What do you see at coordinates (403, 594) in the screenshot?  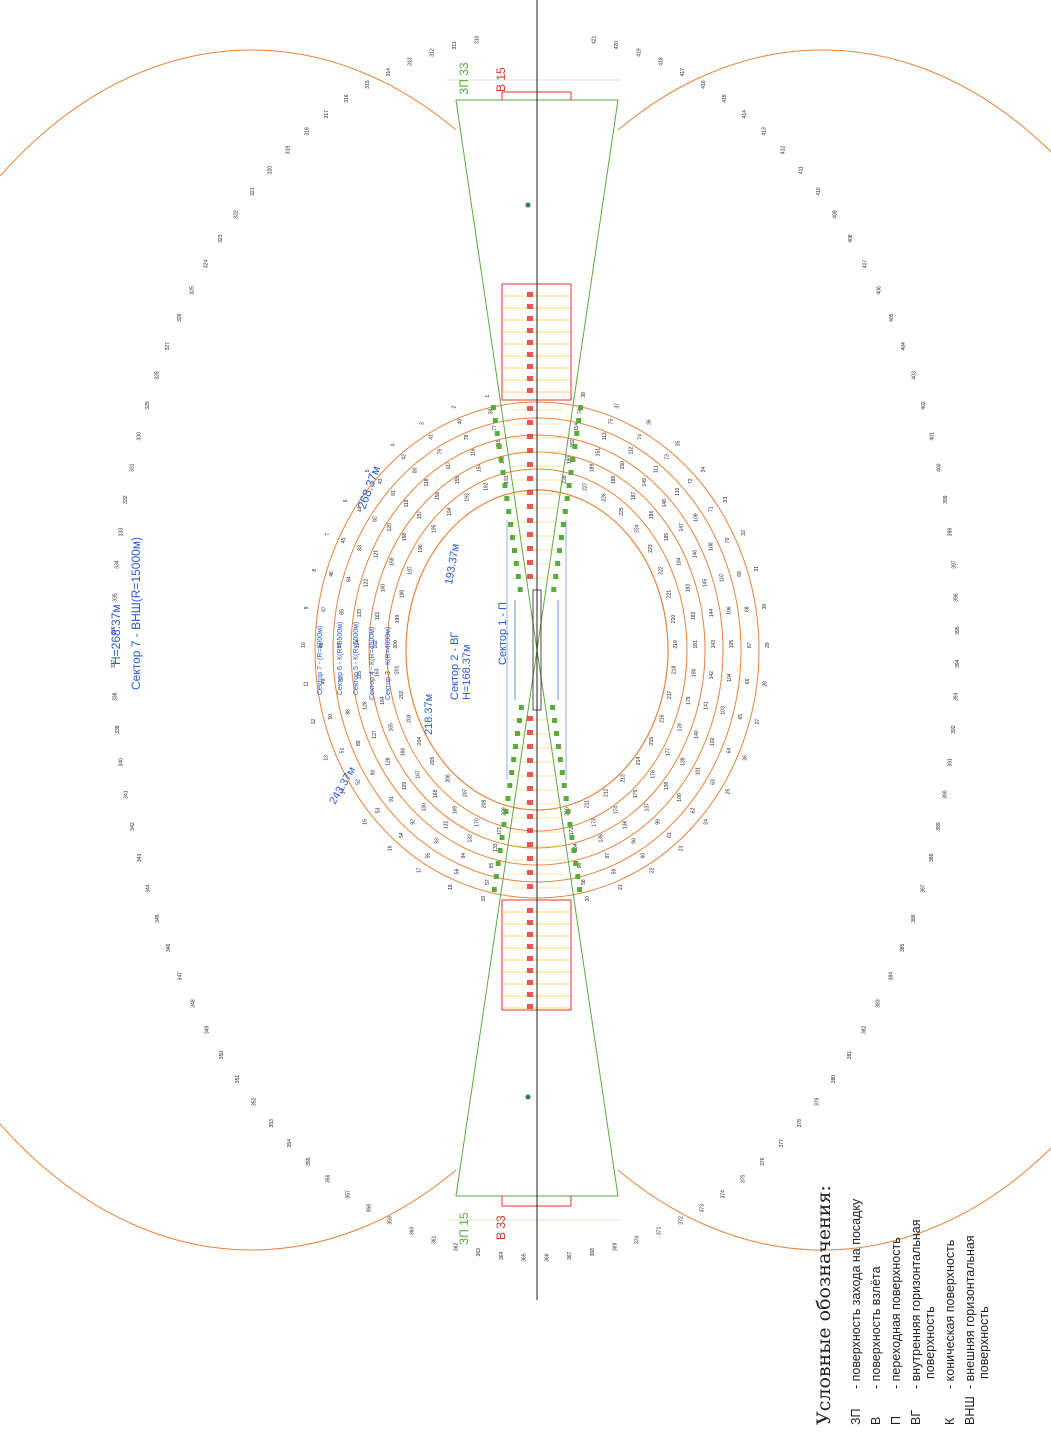 I see `ring-point-label: 198` at bounding box center [403, 594].